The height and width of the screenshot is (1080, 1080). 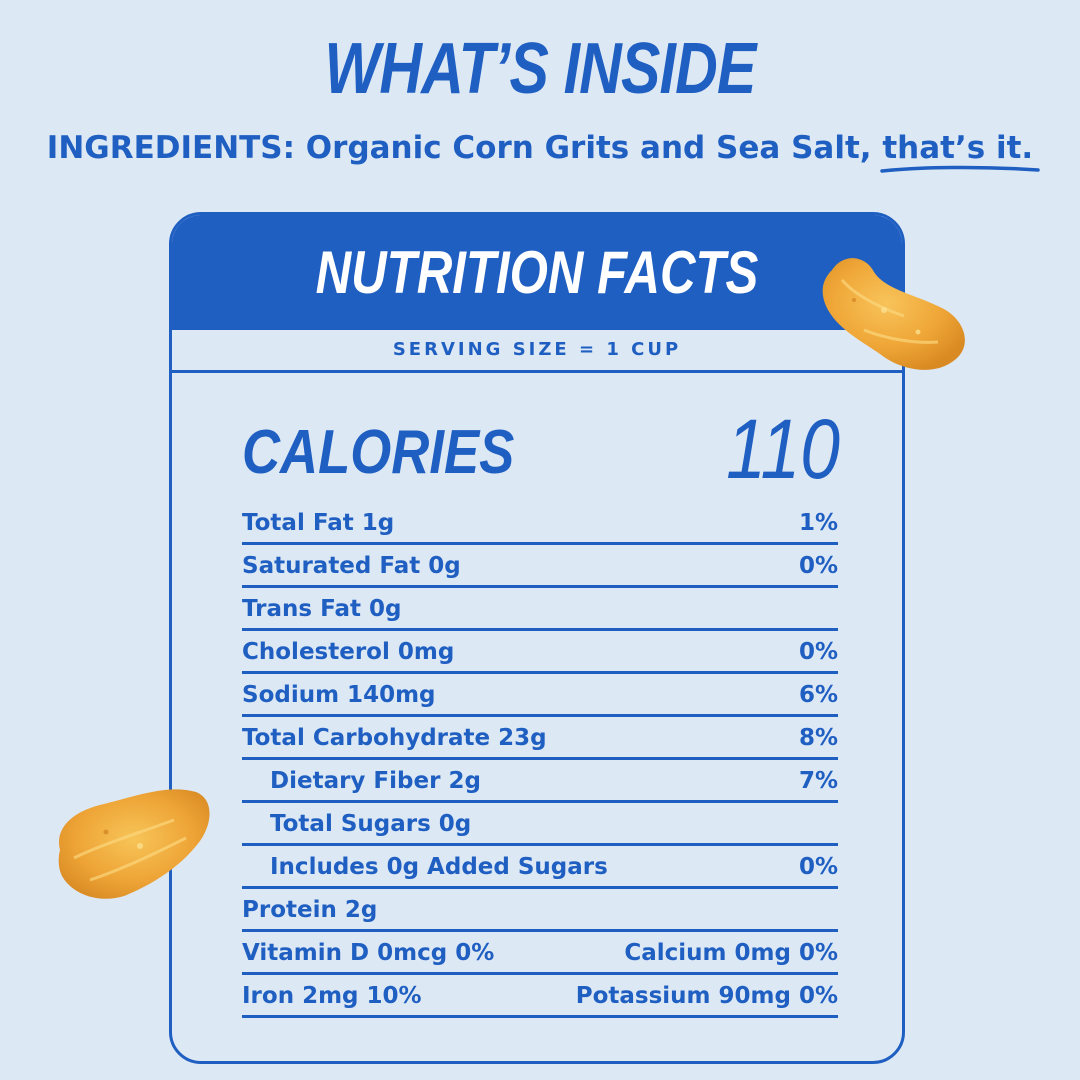 What do you see at coordinates (439, 867) in the screenshot?
I see `nutrient-name: Includes 0g Added Sugars` at bounding box center [439, 867].